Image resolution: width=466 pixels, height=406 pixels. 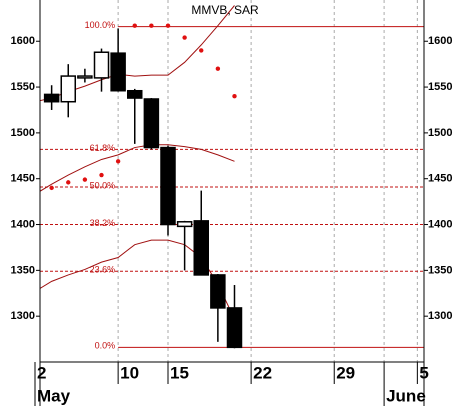 What do you see at coordinates (345, 372) in the screenshot?
I see `x-tick-label: 29` at bounding box center [345, 372].